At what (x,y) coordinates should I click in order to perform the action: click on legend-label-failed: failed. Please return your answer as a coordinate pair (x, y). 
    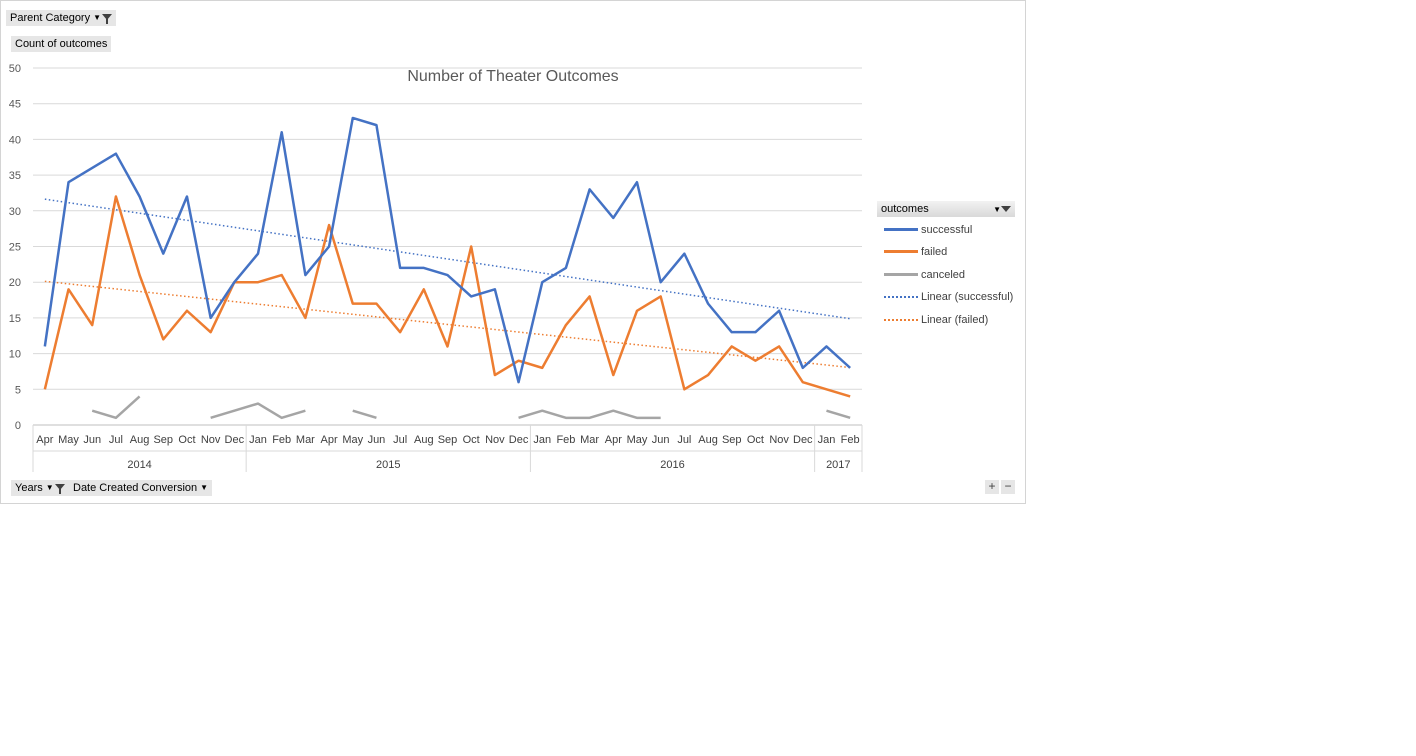
    Looking at the image, I should click on (934, 252).